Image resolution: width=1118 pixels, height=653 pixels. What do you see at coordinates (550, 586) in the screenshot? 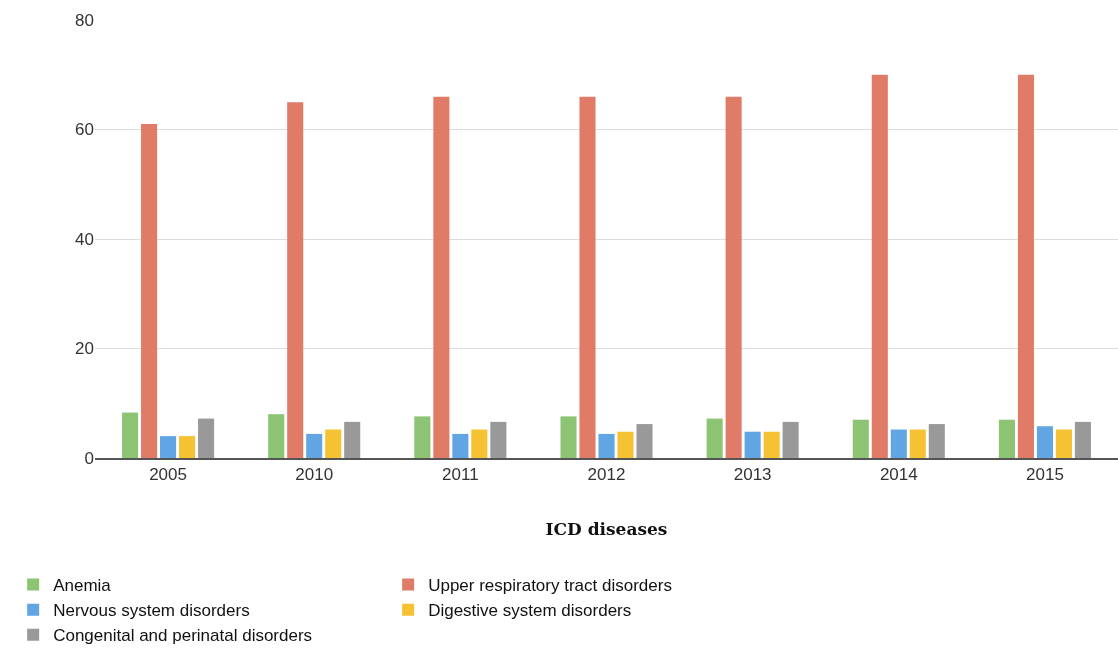
I see `legend-label: Upper respiratory tract disorders` at bounding box center [550, 586].